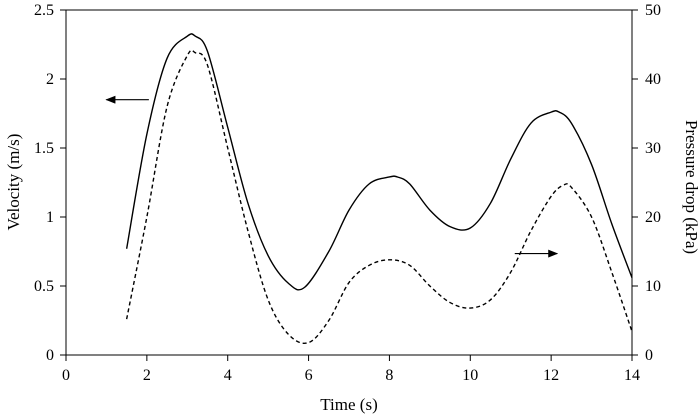  I want to click on x-tick-label: 6, so click(309, 375).